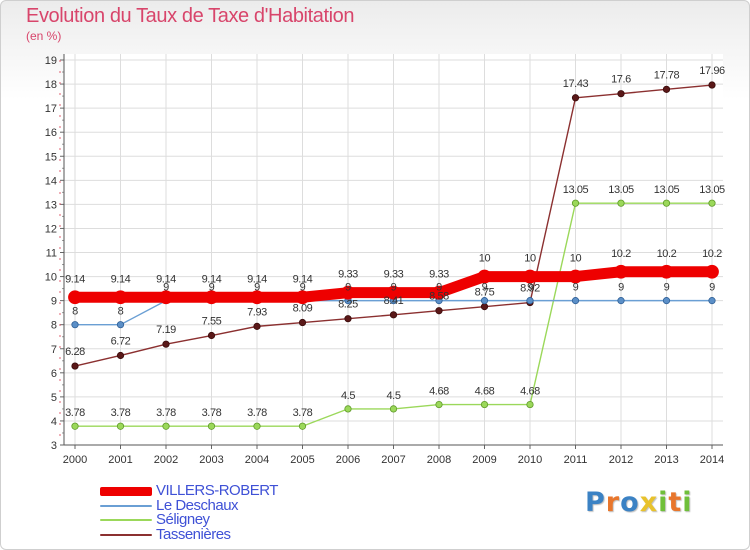  I want to click on y-tick-label: 10, so click(51, 278).